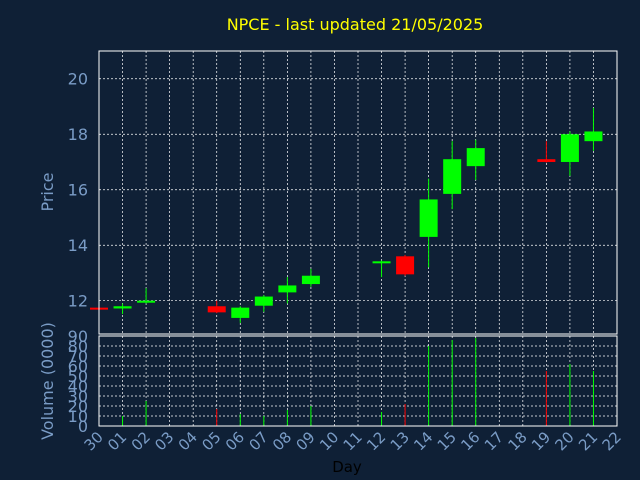 This screenshot has width=640, height=480. I want to click on x-tick-label: 17, so click(494, 441).